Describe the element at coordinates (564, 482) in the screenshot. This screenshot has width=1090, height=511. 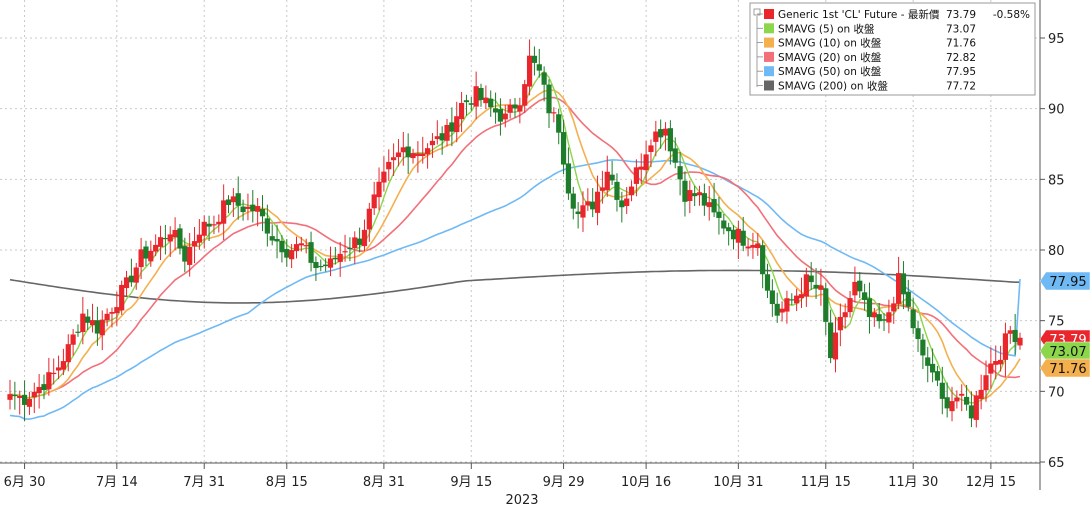
I see `x-tick-label: 9月 29` at that location.